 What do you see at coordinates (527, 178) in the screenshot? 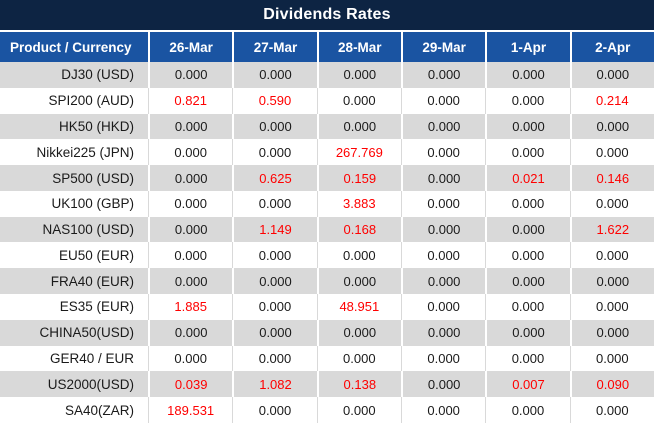
I see `dividend-value-cell: 0.021` at bounding box center [527, 178].